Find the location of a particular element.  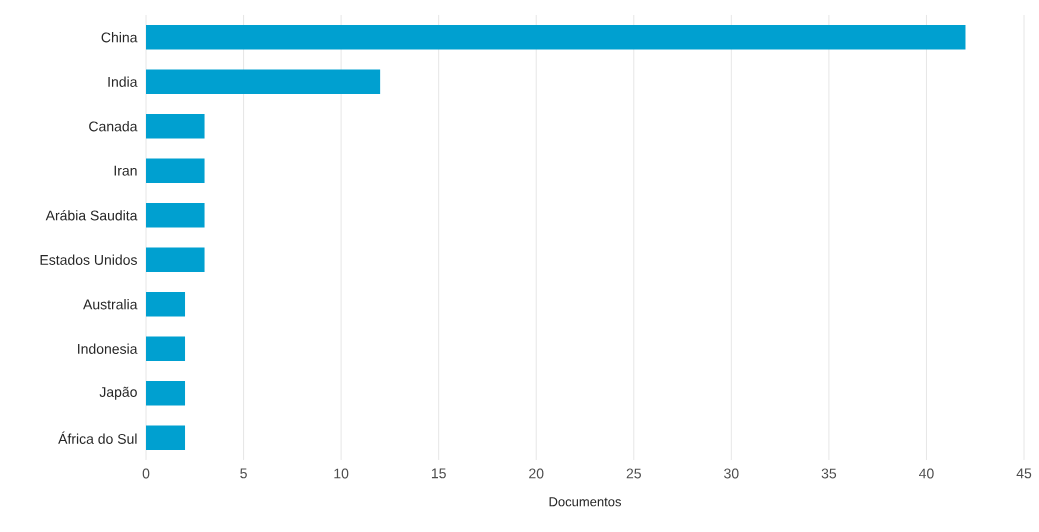

x-tick-label: 0 is located at coordinates (146, 473).